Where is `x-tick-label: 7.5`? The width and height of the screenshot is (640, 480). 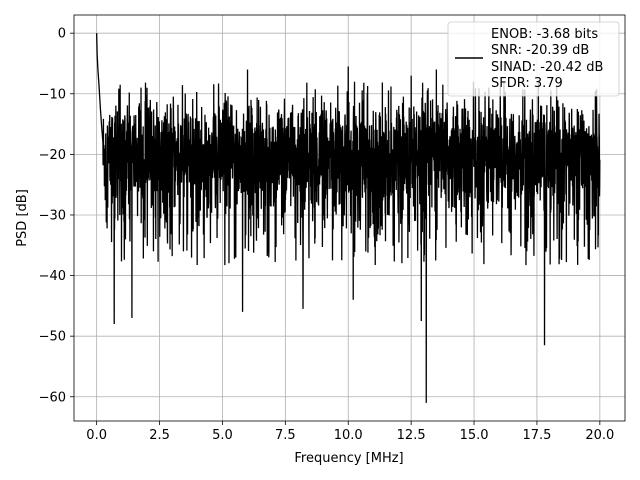 x-tick-label: 7.5 is located at coordinates (285, 435).